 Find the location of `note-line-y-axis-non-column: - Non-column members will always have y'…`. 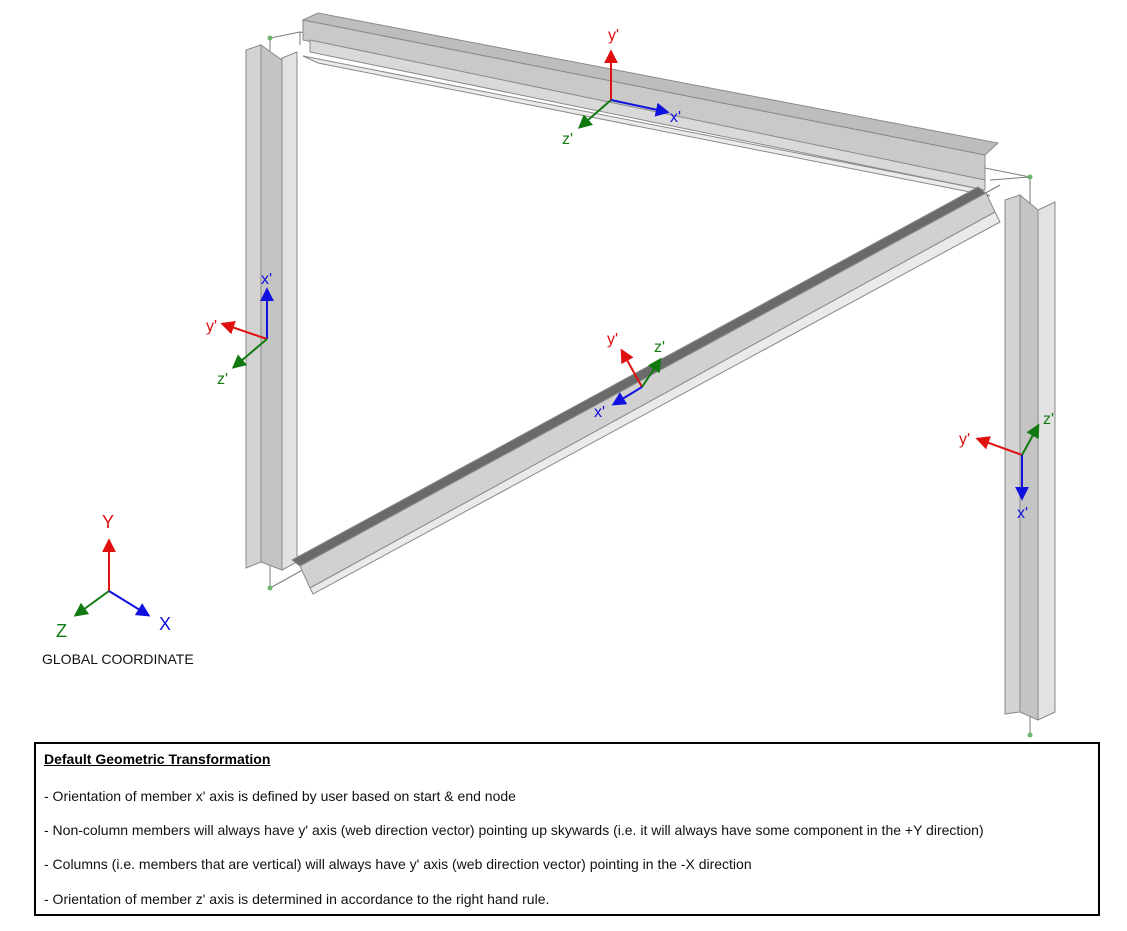

note-line-y-axis-non-column: - Non-column members will always have y'… is located at coordinates (514, 830).